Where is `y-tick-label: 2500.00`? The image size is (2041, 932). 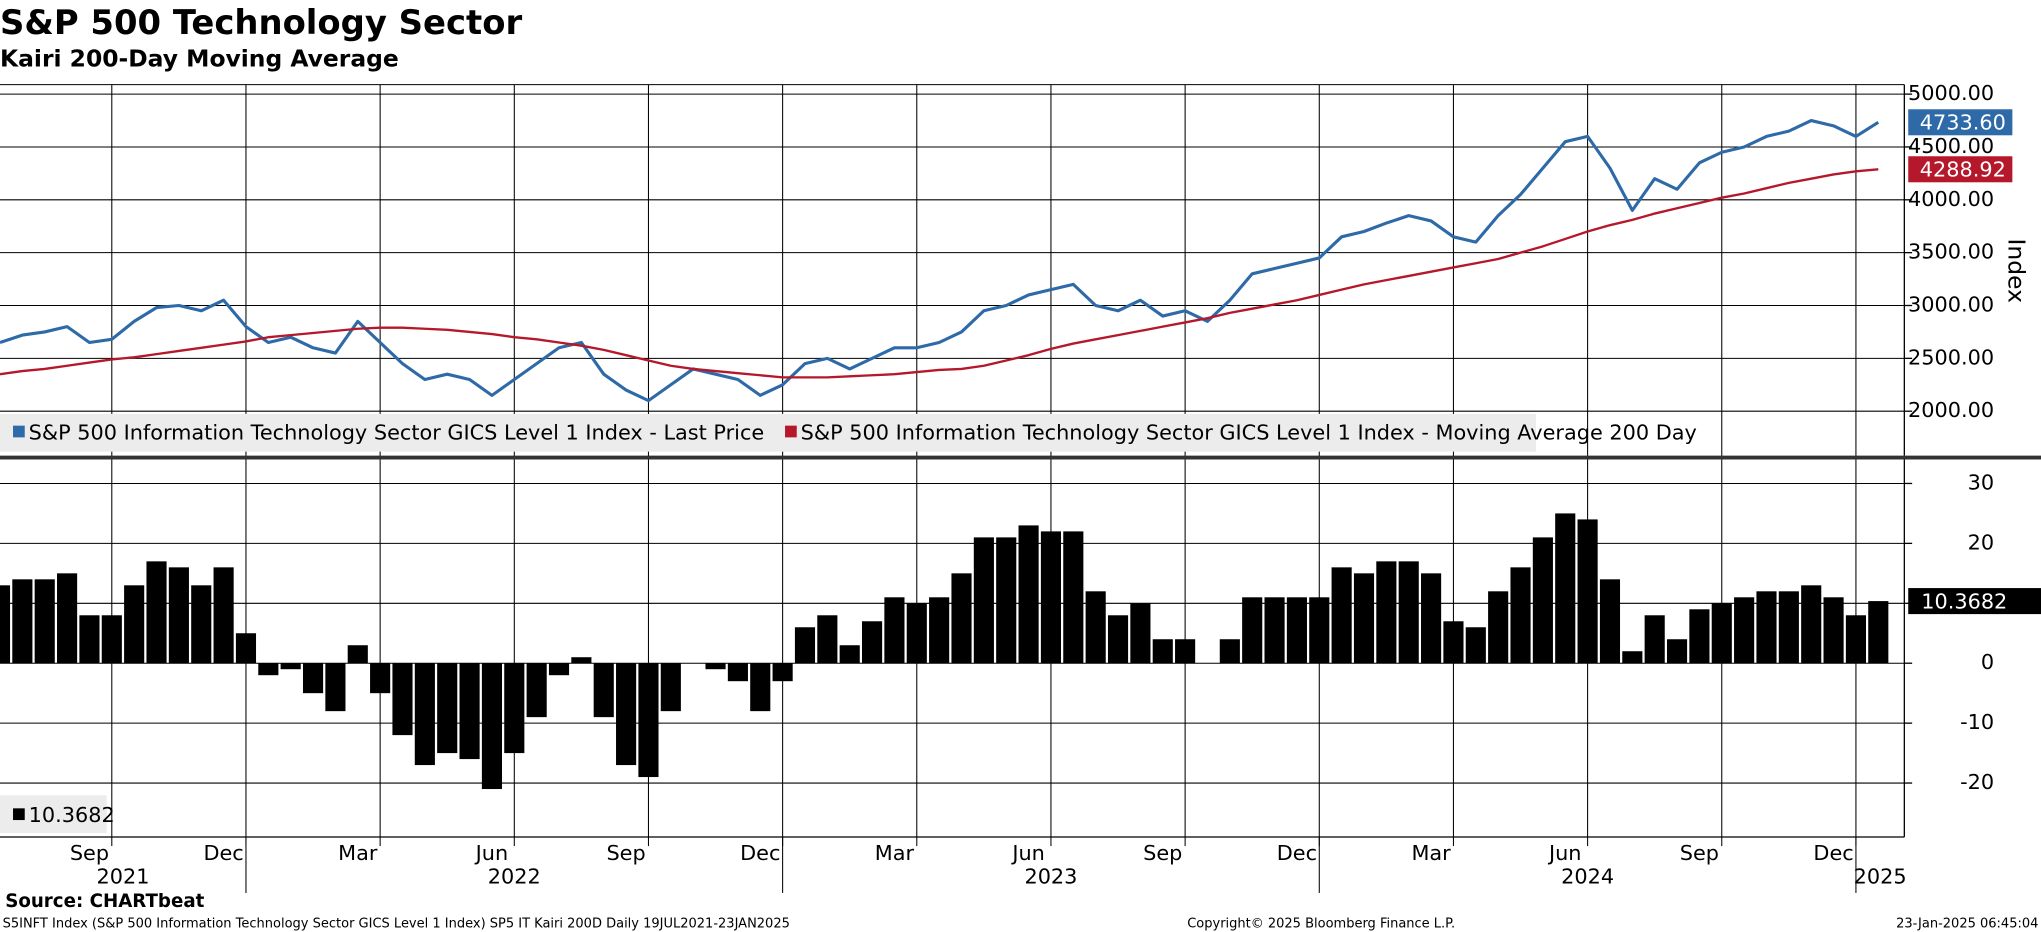
y-tick-label: 2500.00 is located at coordinates (1951, 357).